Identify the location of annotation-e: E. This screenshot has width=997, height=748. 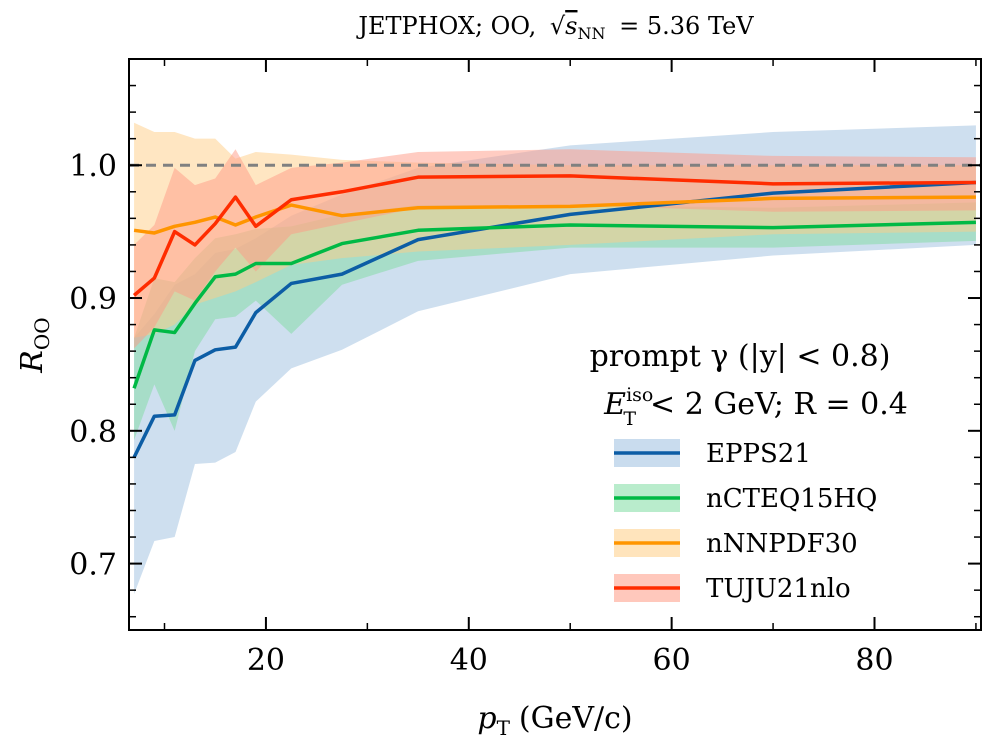
(614, 404).